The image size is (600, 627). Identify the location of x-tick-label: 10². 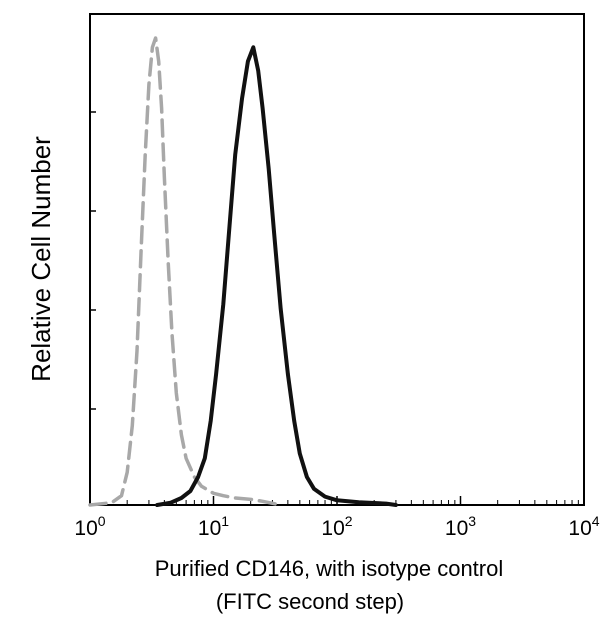
(336, 526).